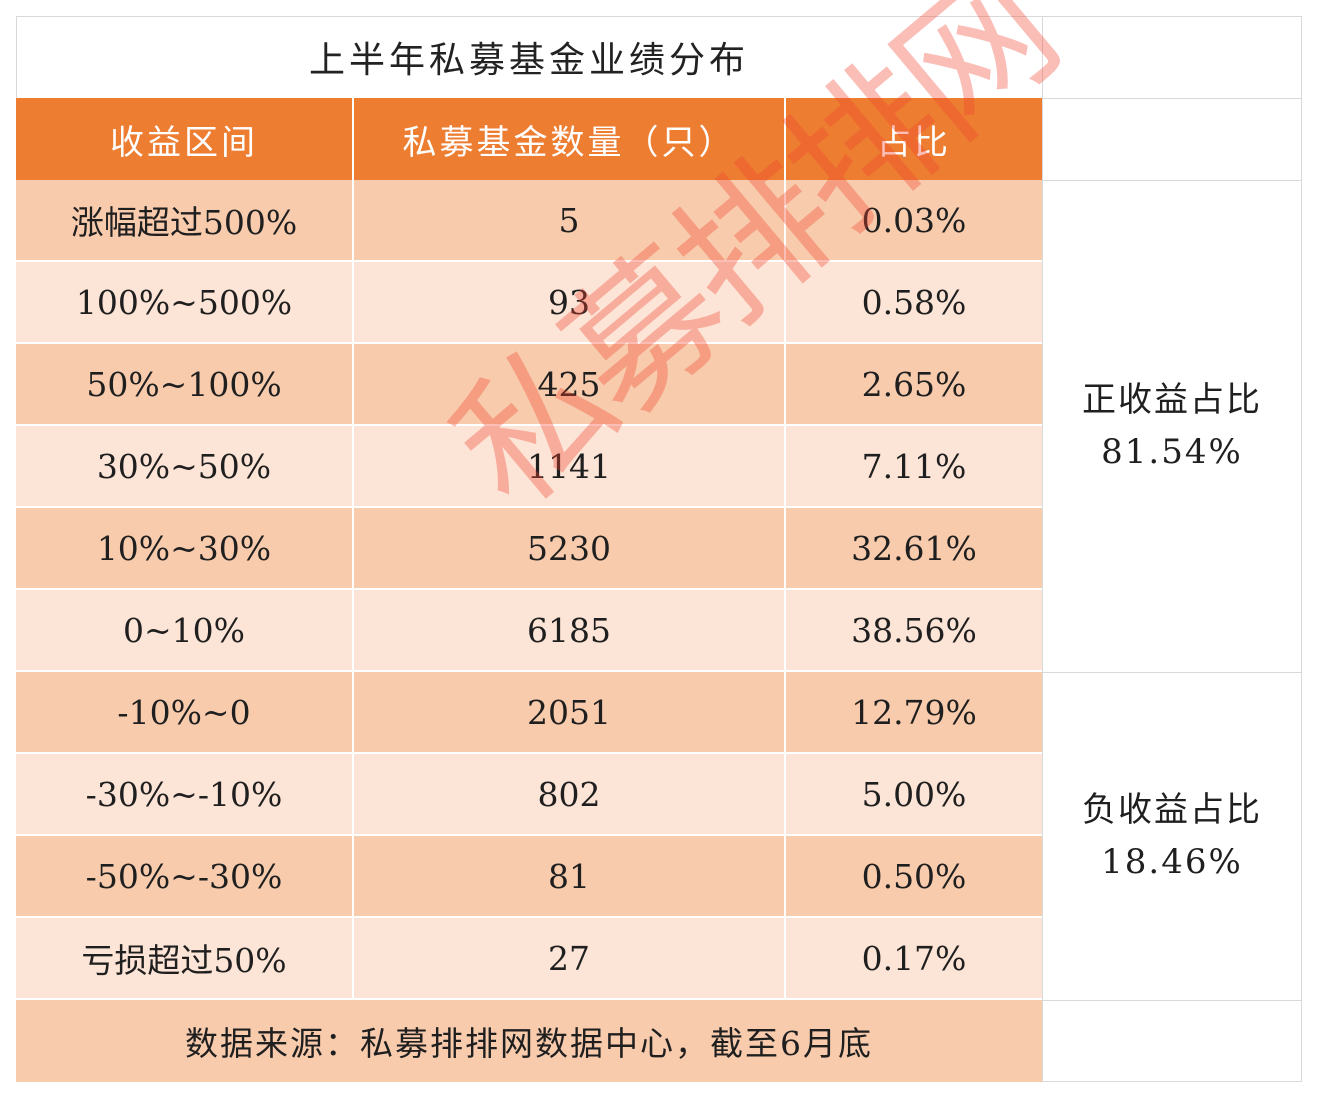 The image size is (1318, 1098). I want to click on cell-ratio: 0.58%, so click(914, 303).